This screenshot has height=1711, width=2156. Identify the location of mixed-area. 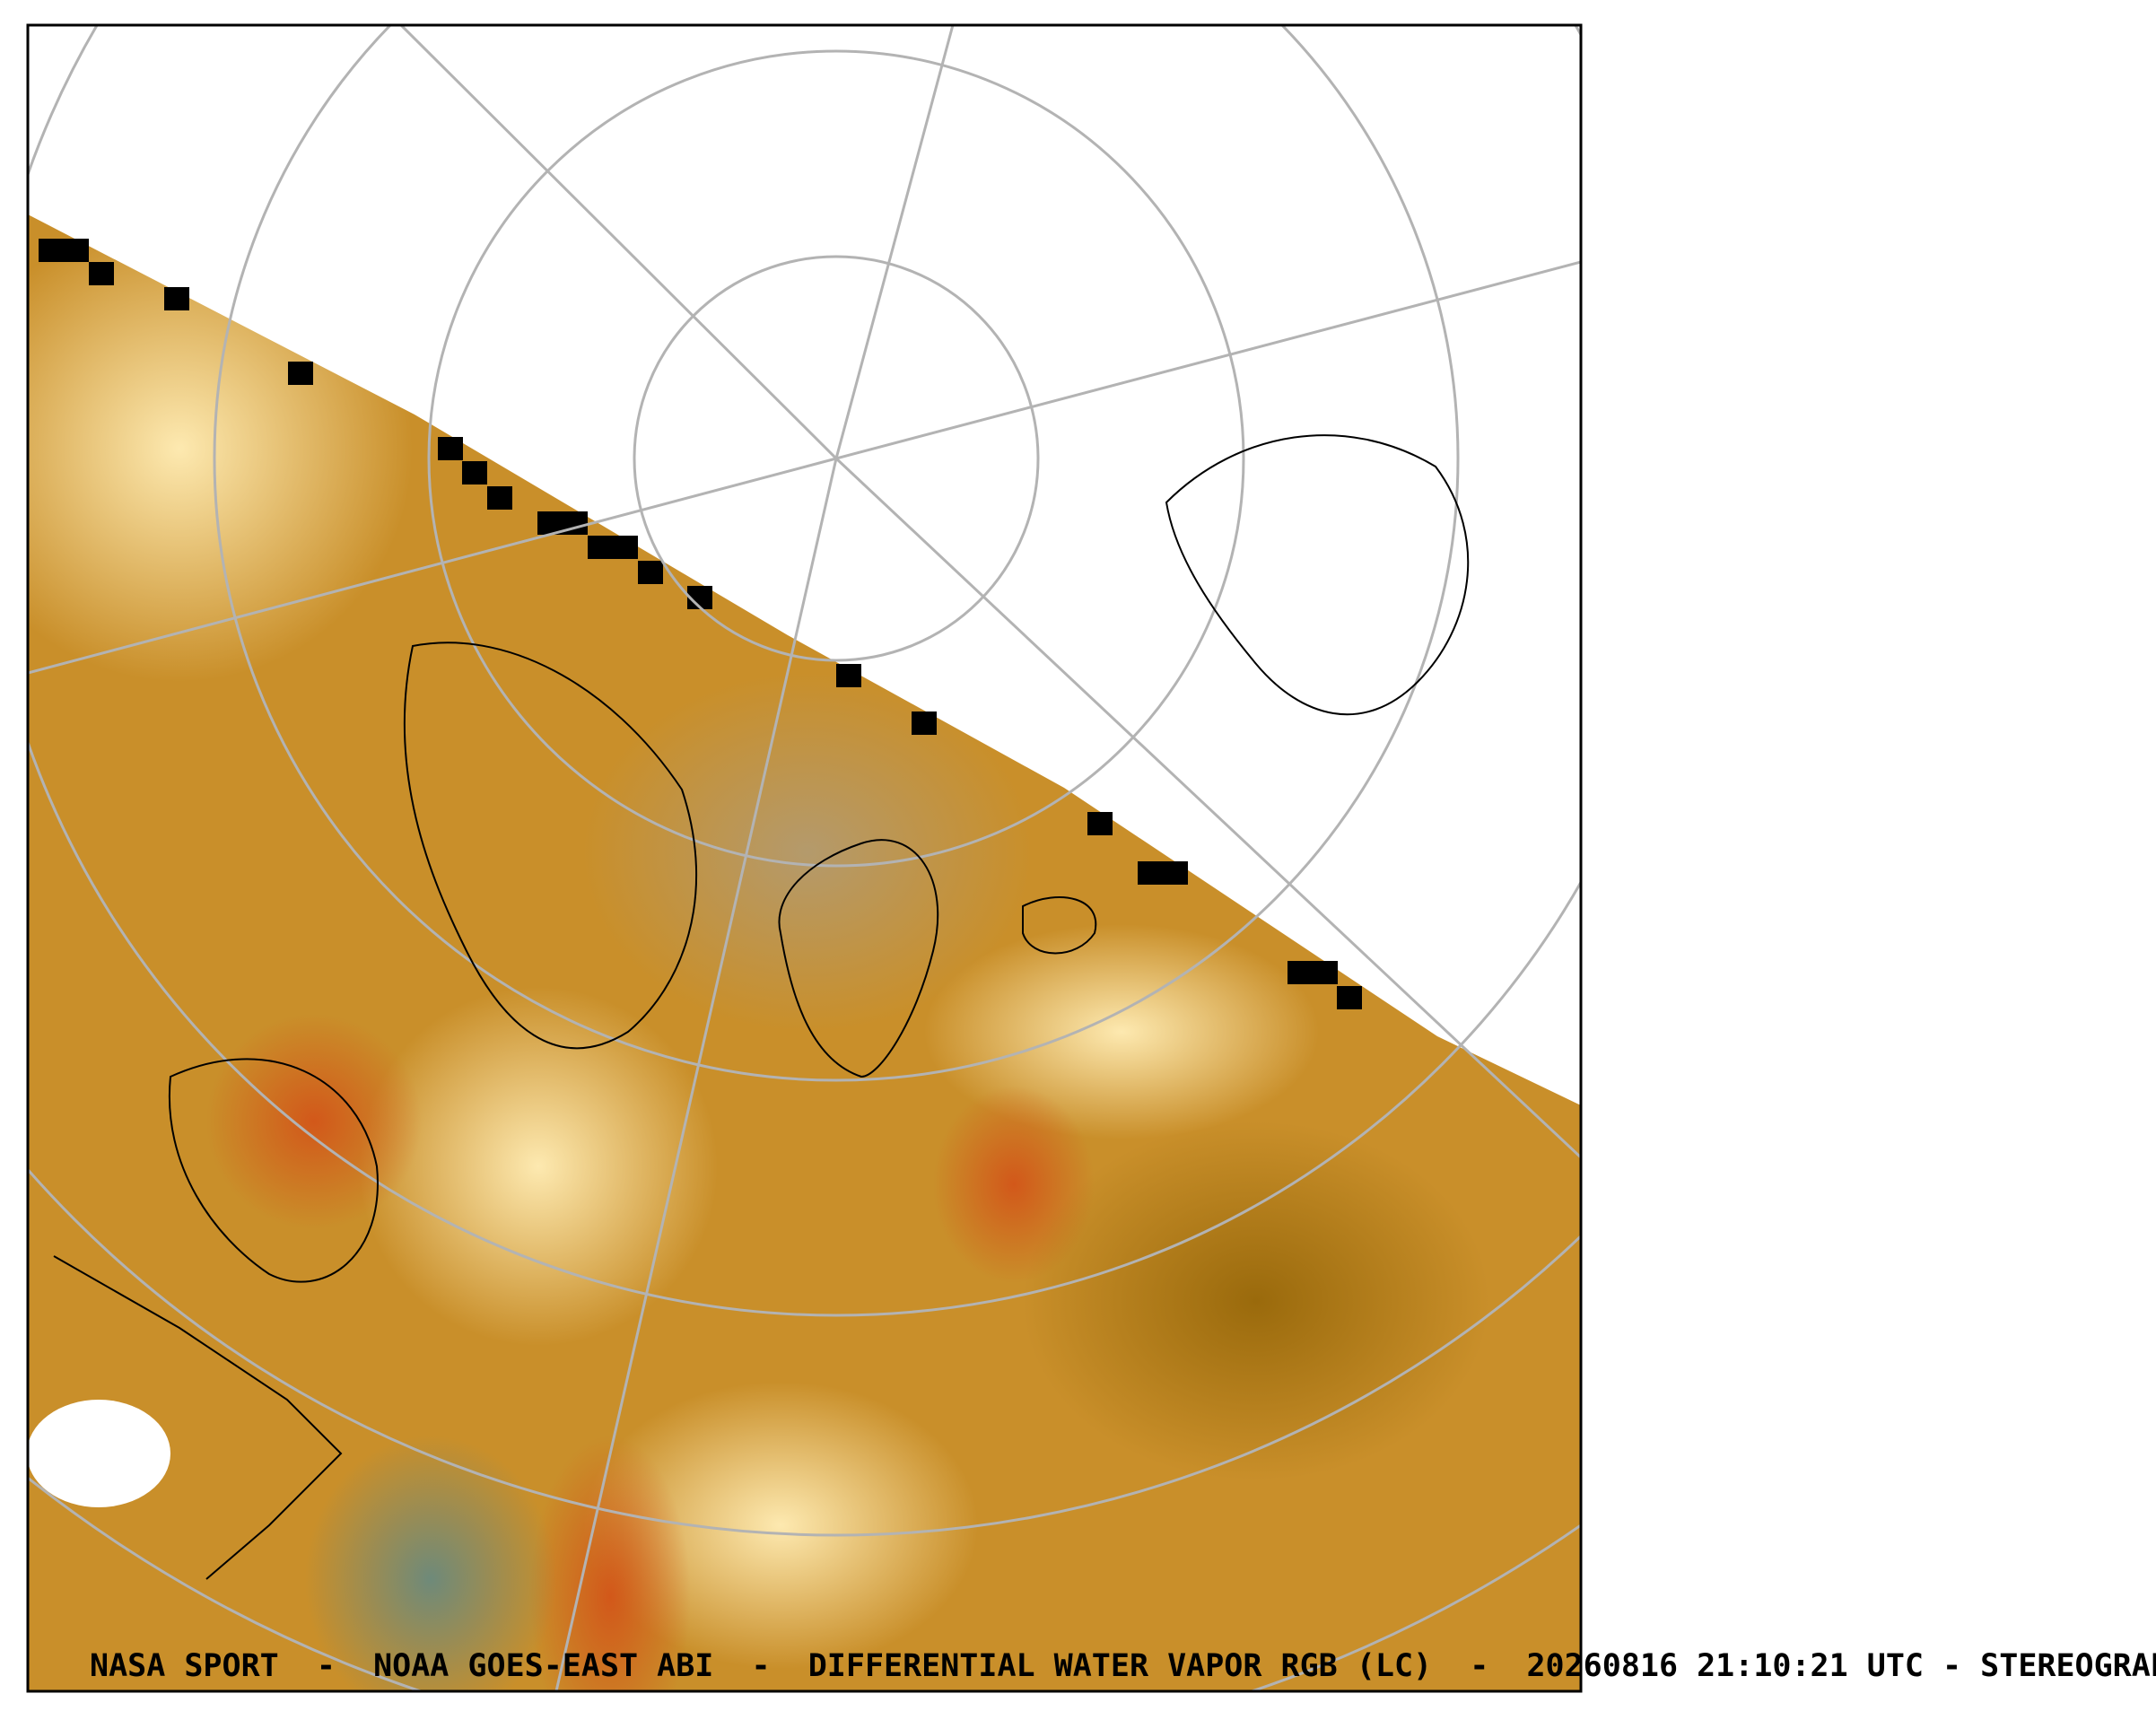
(807, 852).